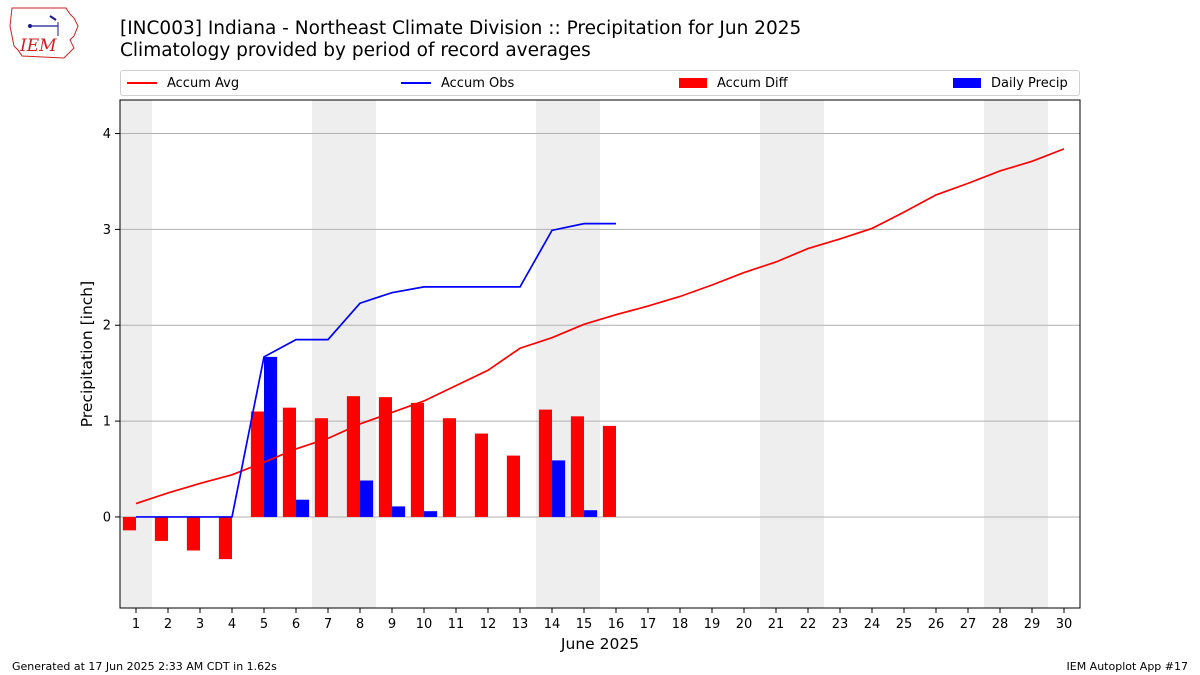 The height and width of the screenshot is (675, 1200). What do you see at coordinates (107, 230) in the screenshot?
I see `y-tick-label-3: 3` at bounding box center [107, 230].